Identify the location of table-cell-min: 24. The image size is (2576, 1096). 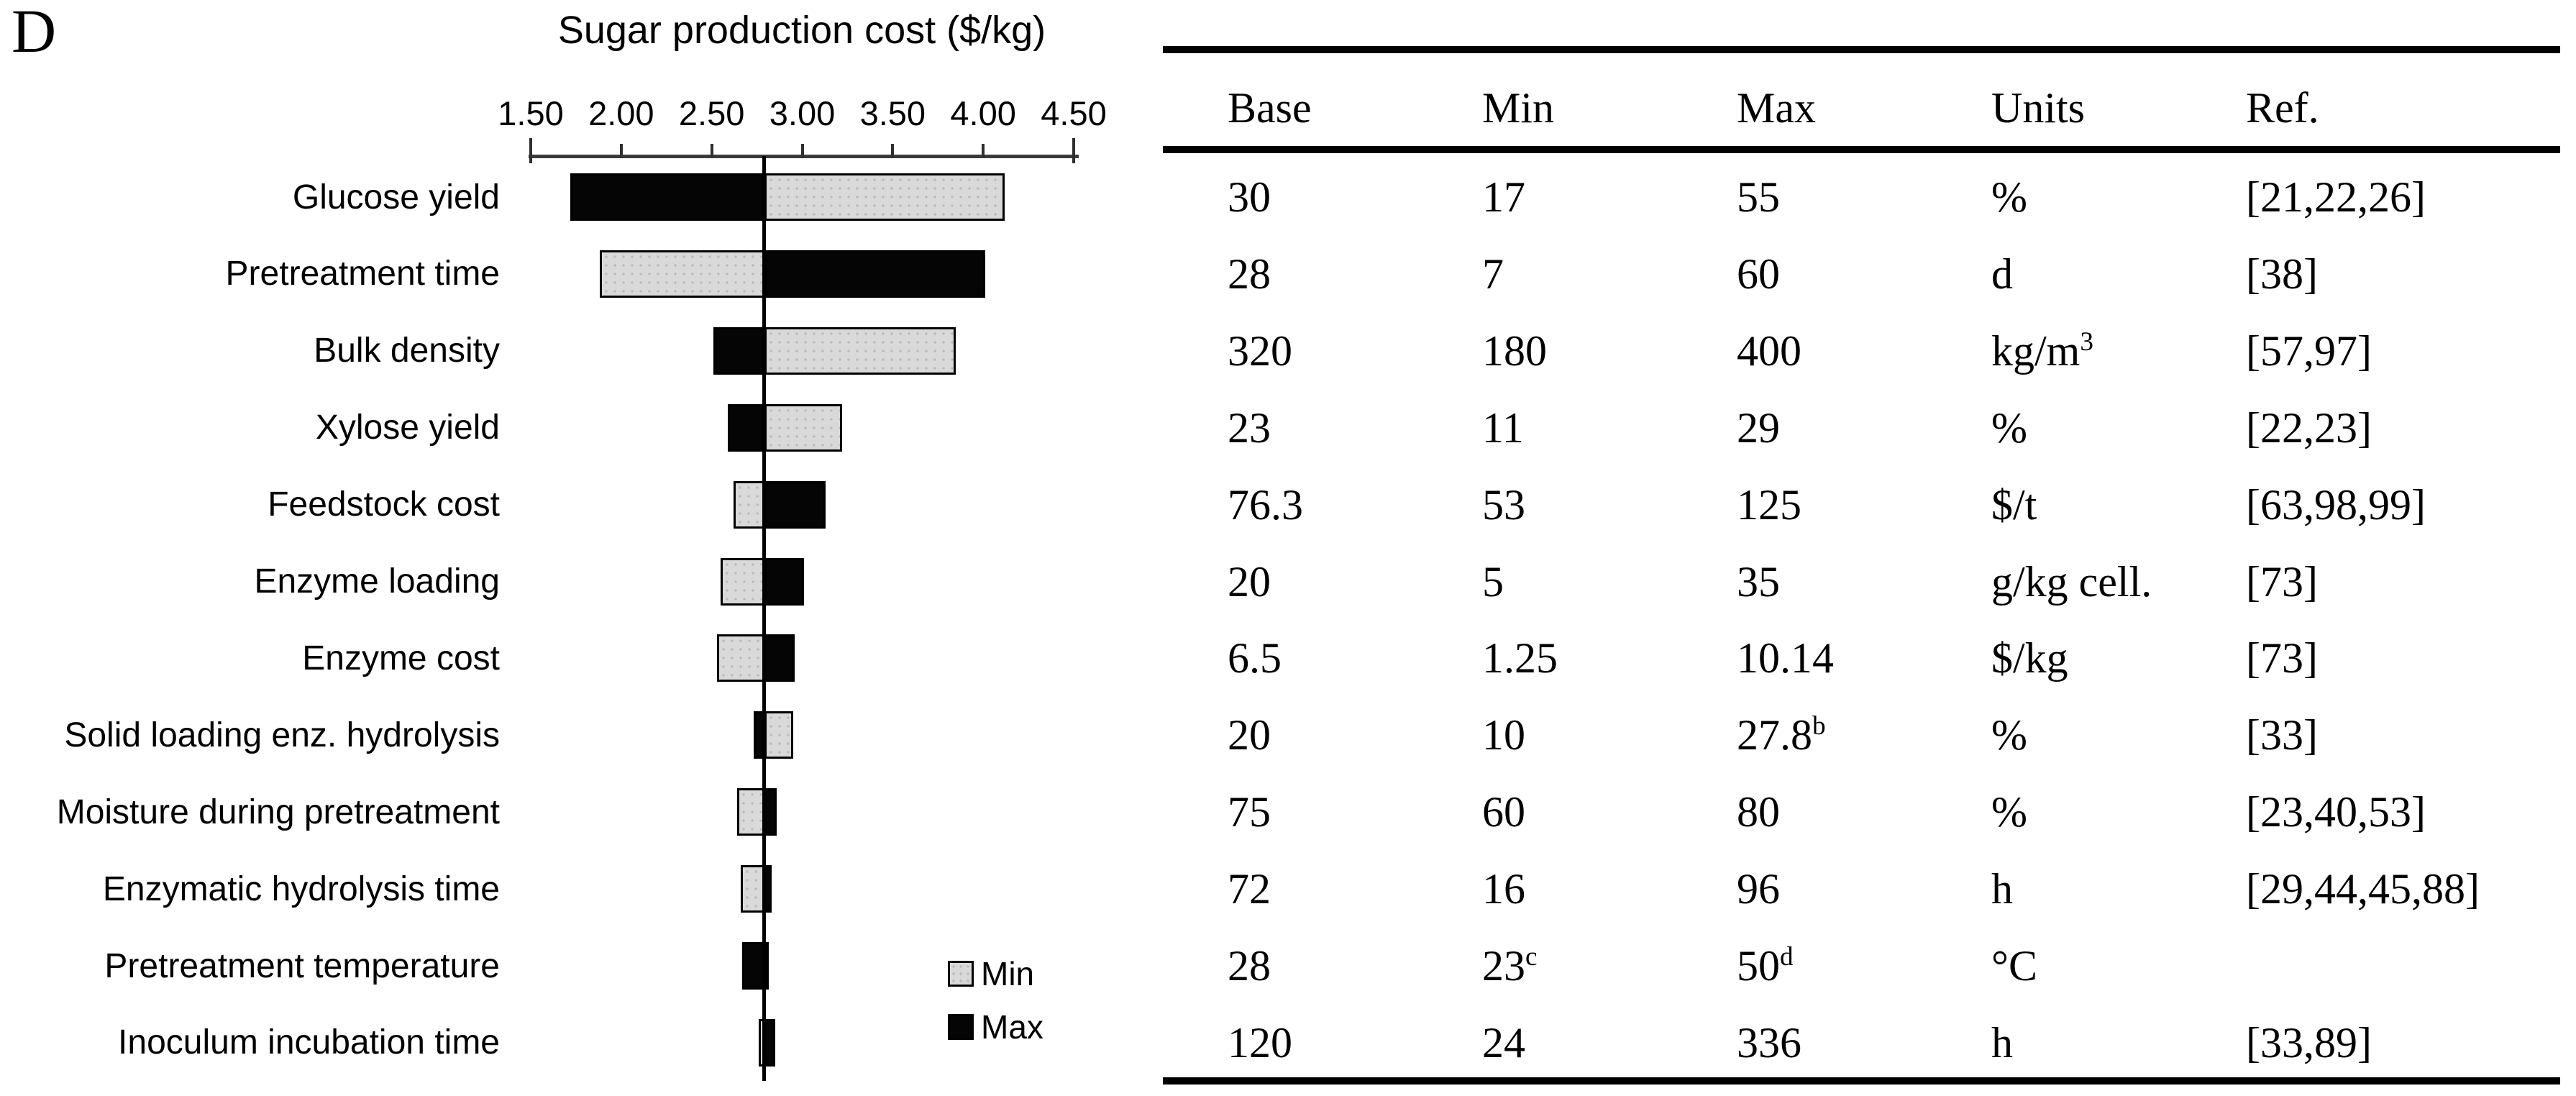
(1504, 1043).